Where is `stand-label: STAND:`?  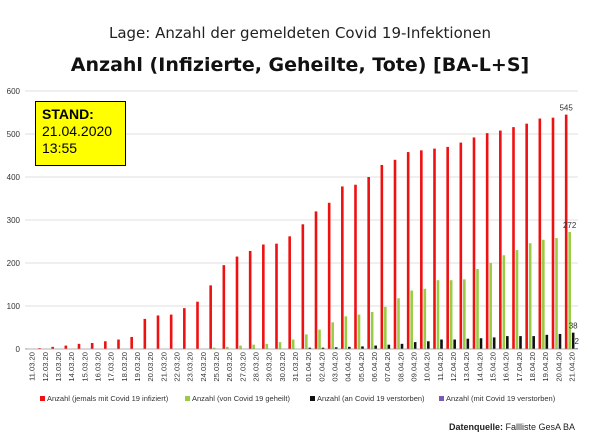
stand-label: STAND: is located at coordinates (68, 114).